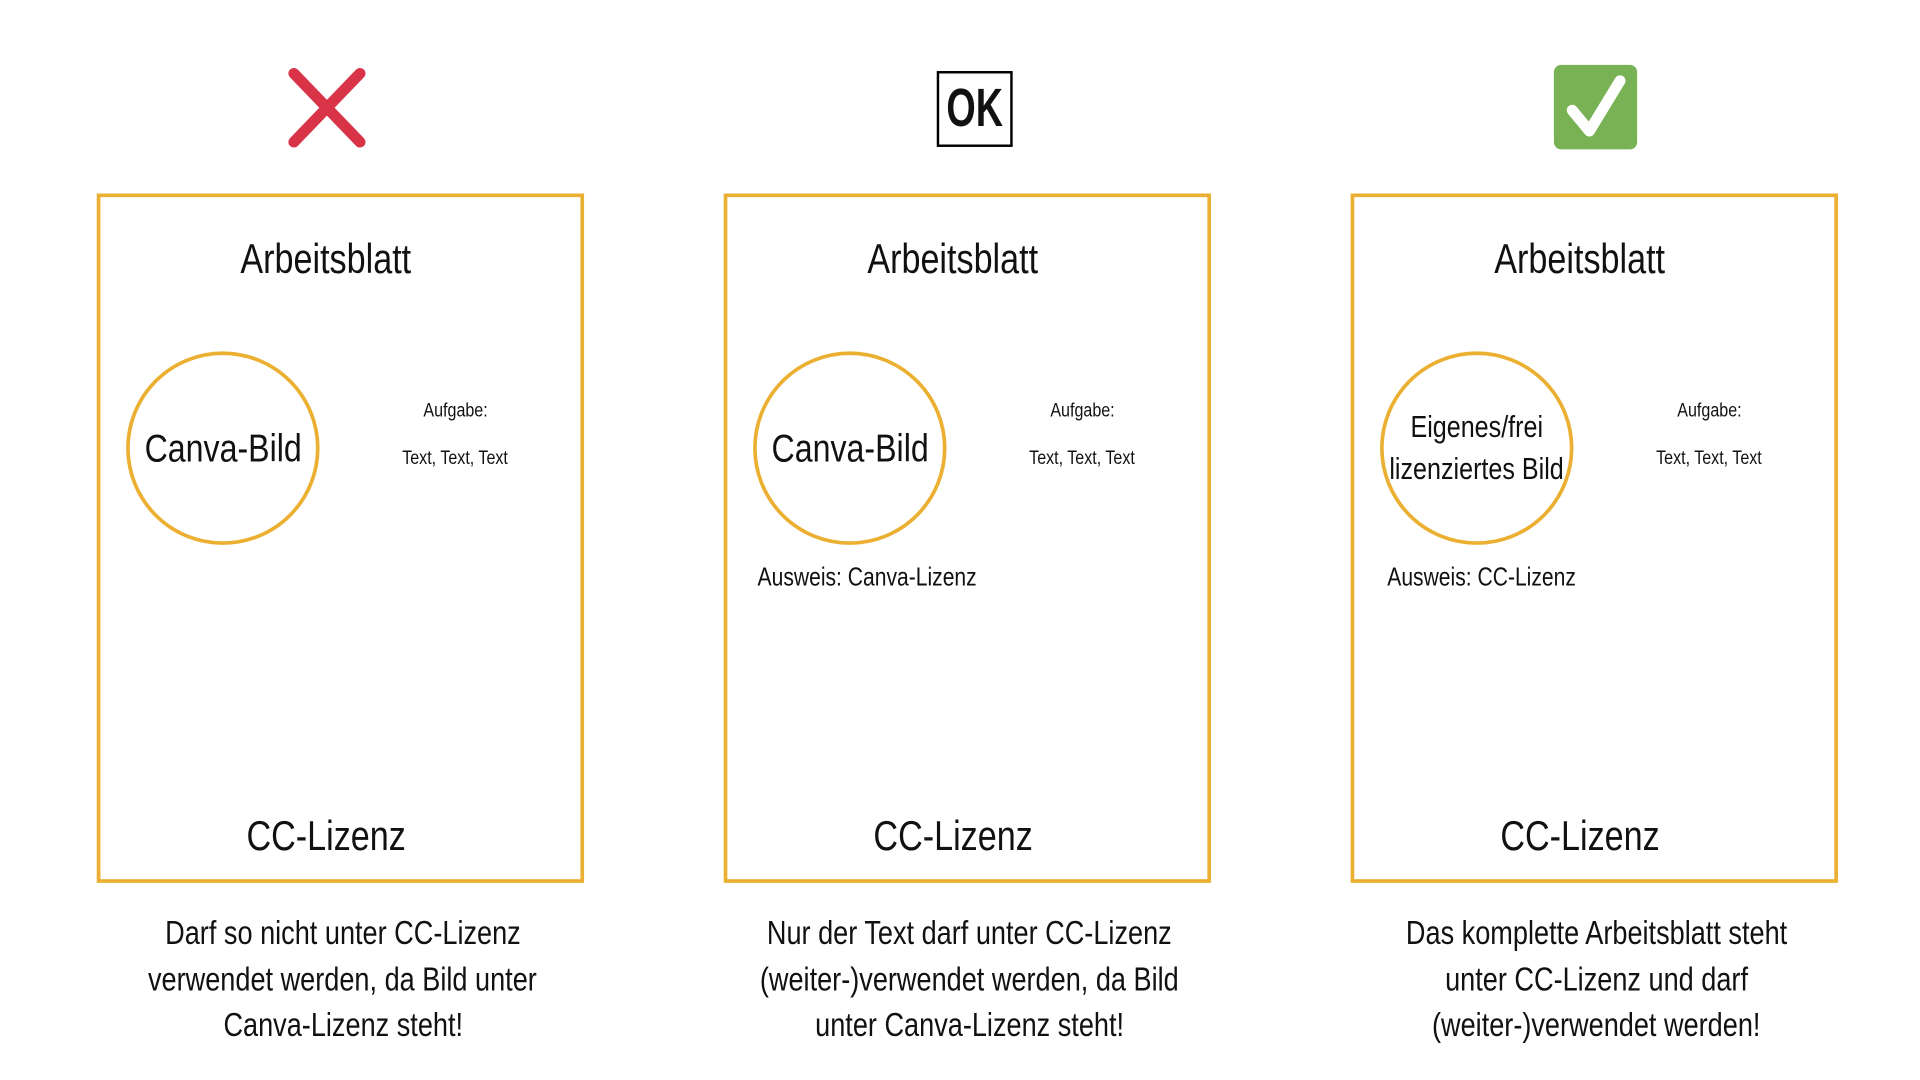  I want to click on green-check-icon, so click(1595, 107).